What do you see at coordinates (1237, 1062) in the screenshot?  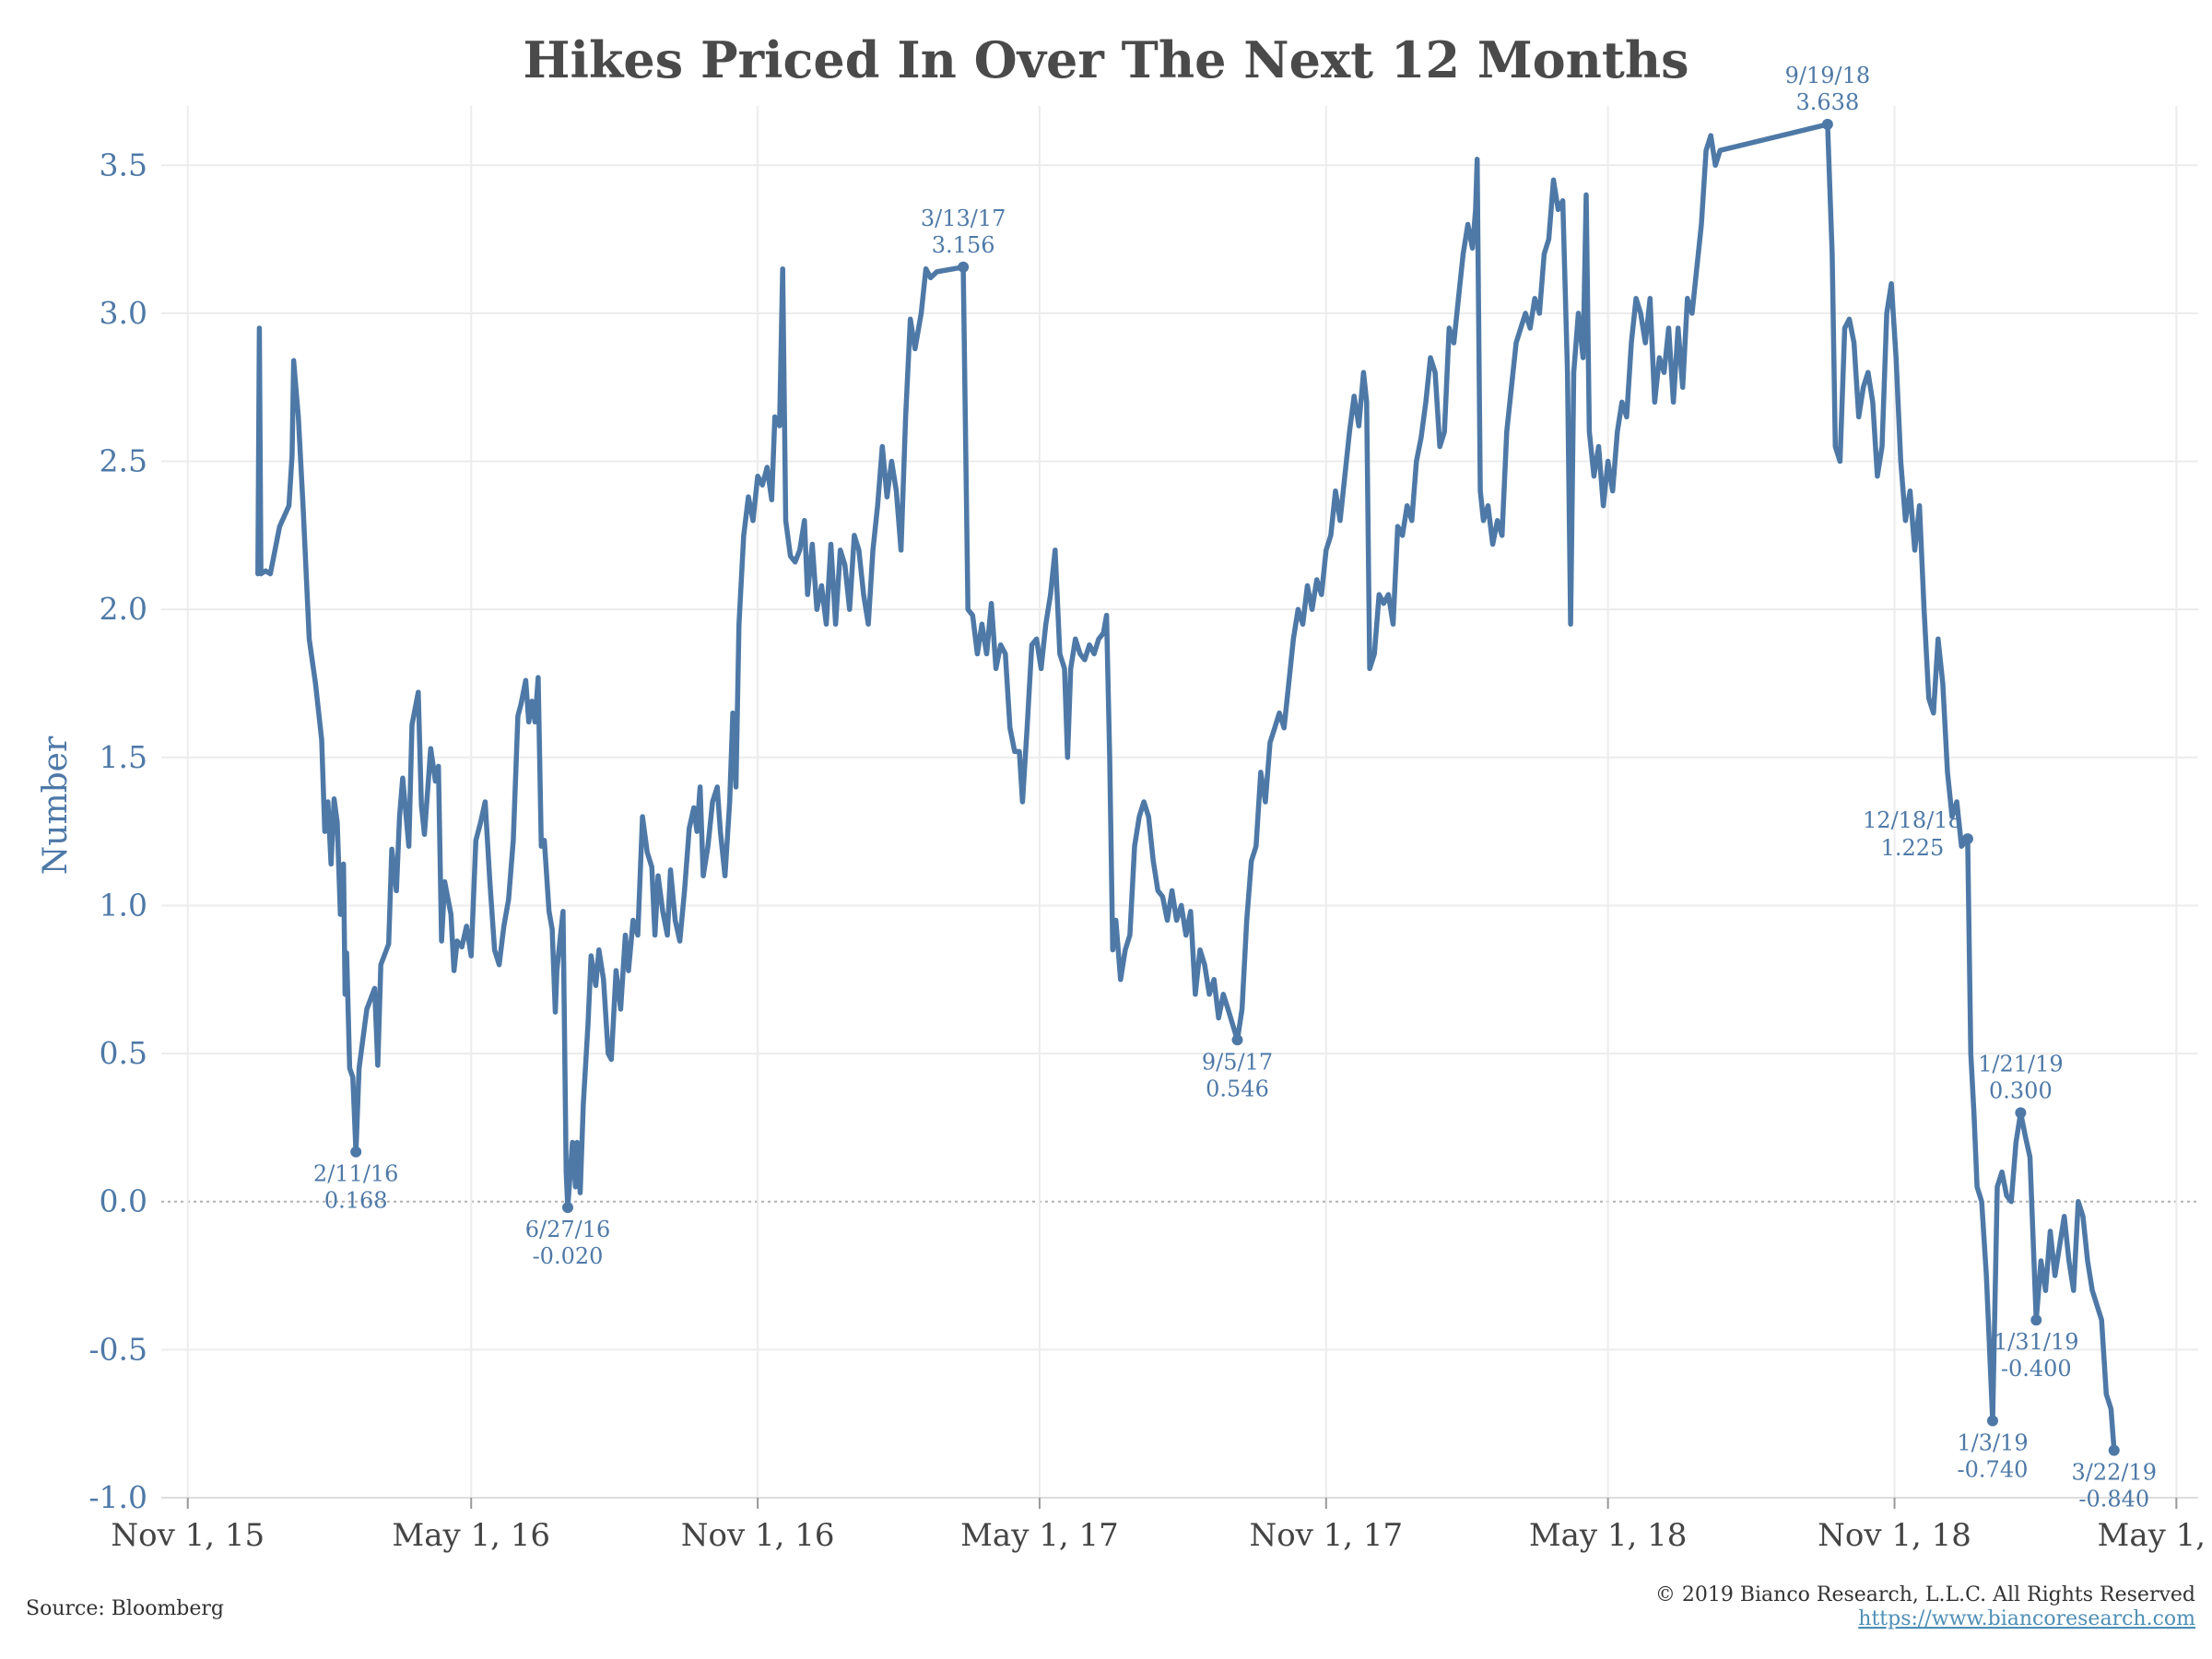 I see `annotation-date: 9/5/17` at bounding box center [1237, 1062].